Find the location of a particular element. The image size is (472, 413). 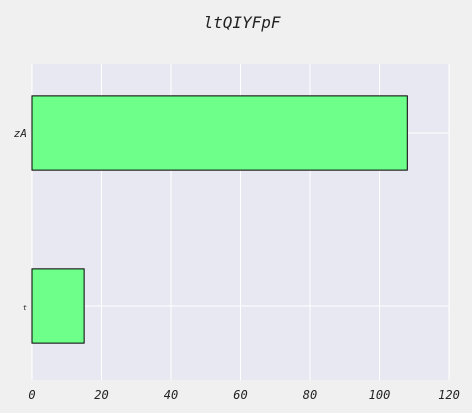

y-axis-ticks: zA t is located at coordinates (20, 219).